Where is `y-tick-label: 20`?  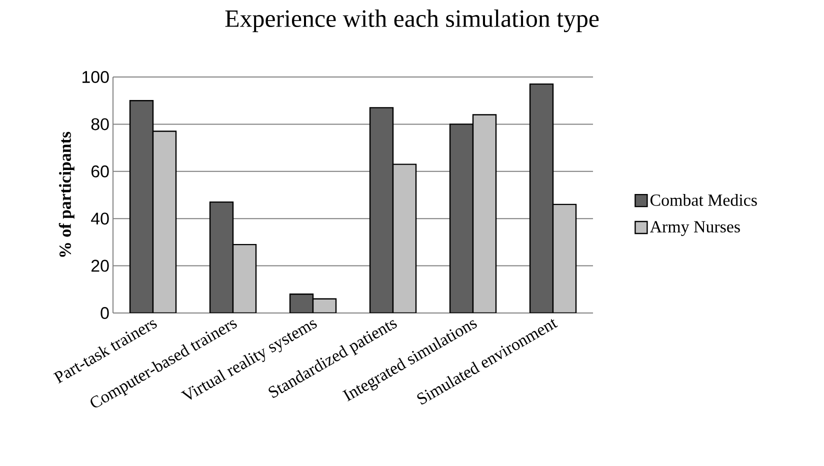 y-tick-label: 20 is located at coordinates (100, 266).